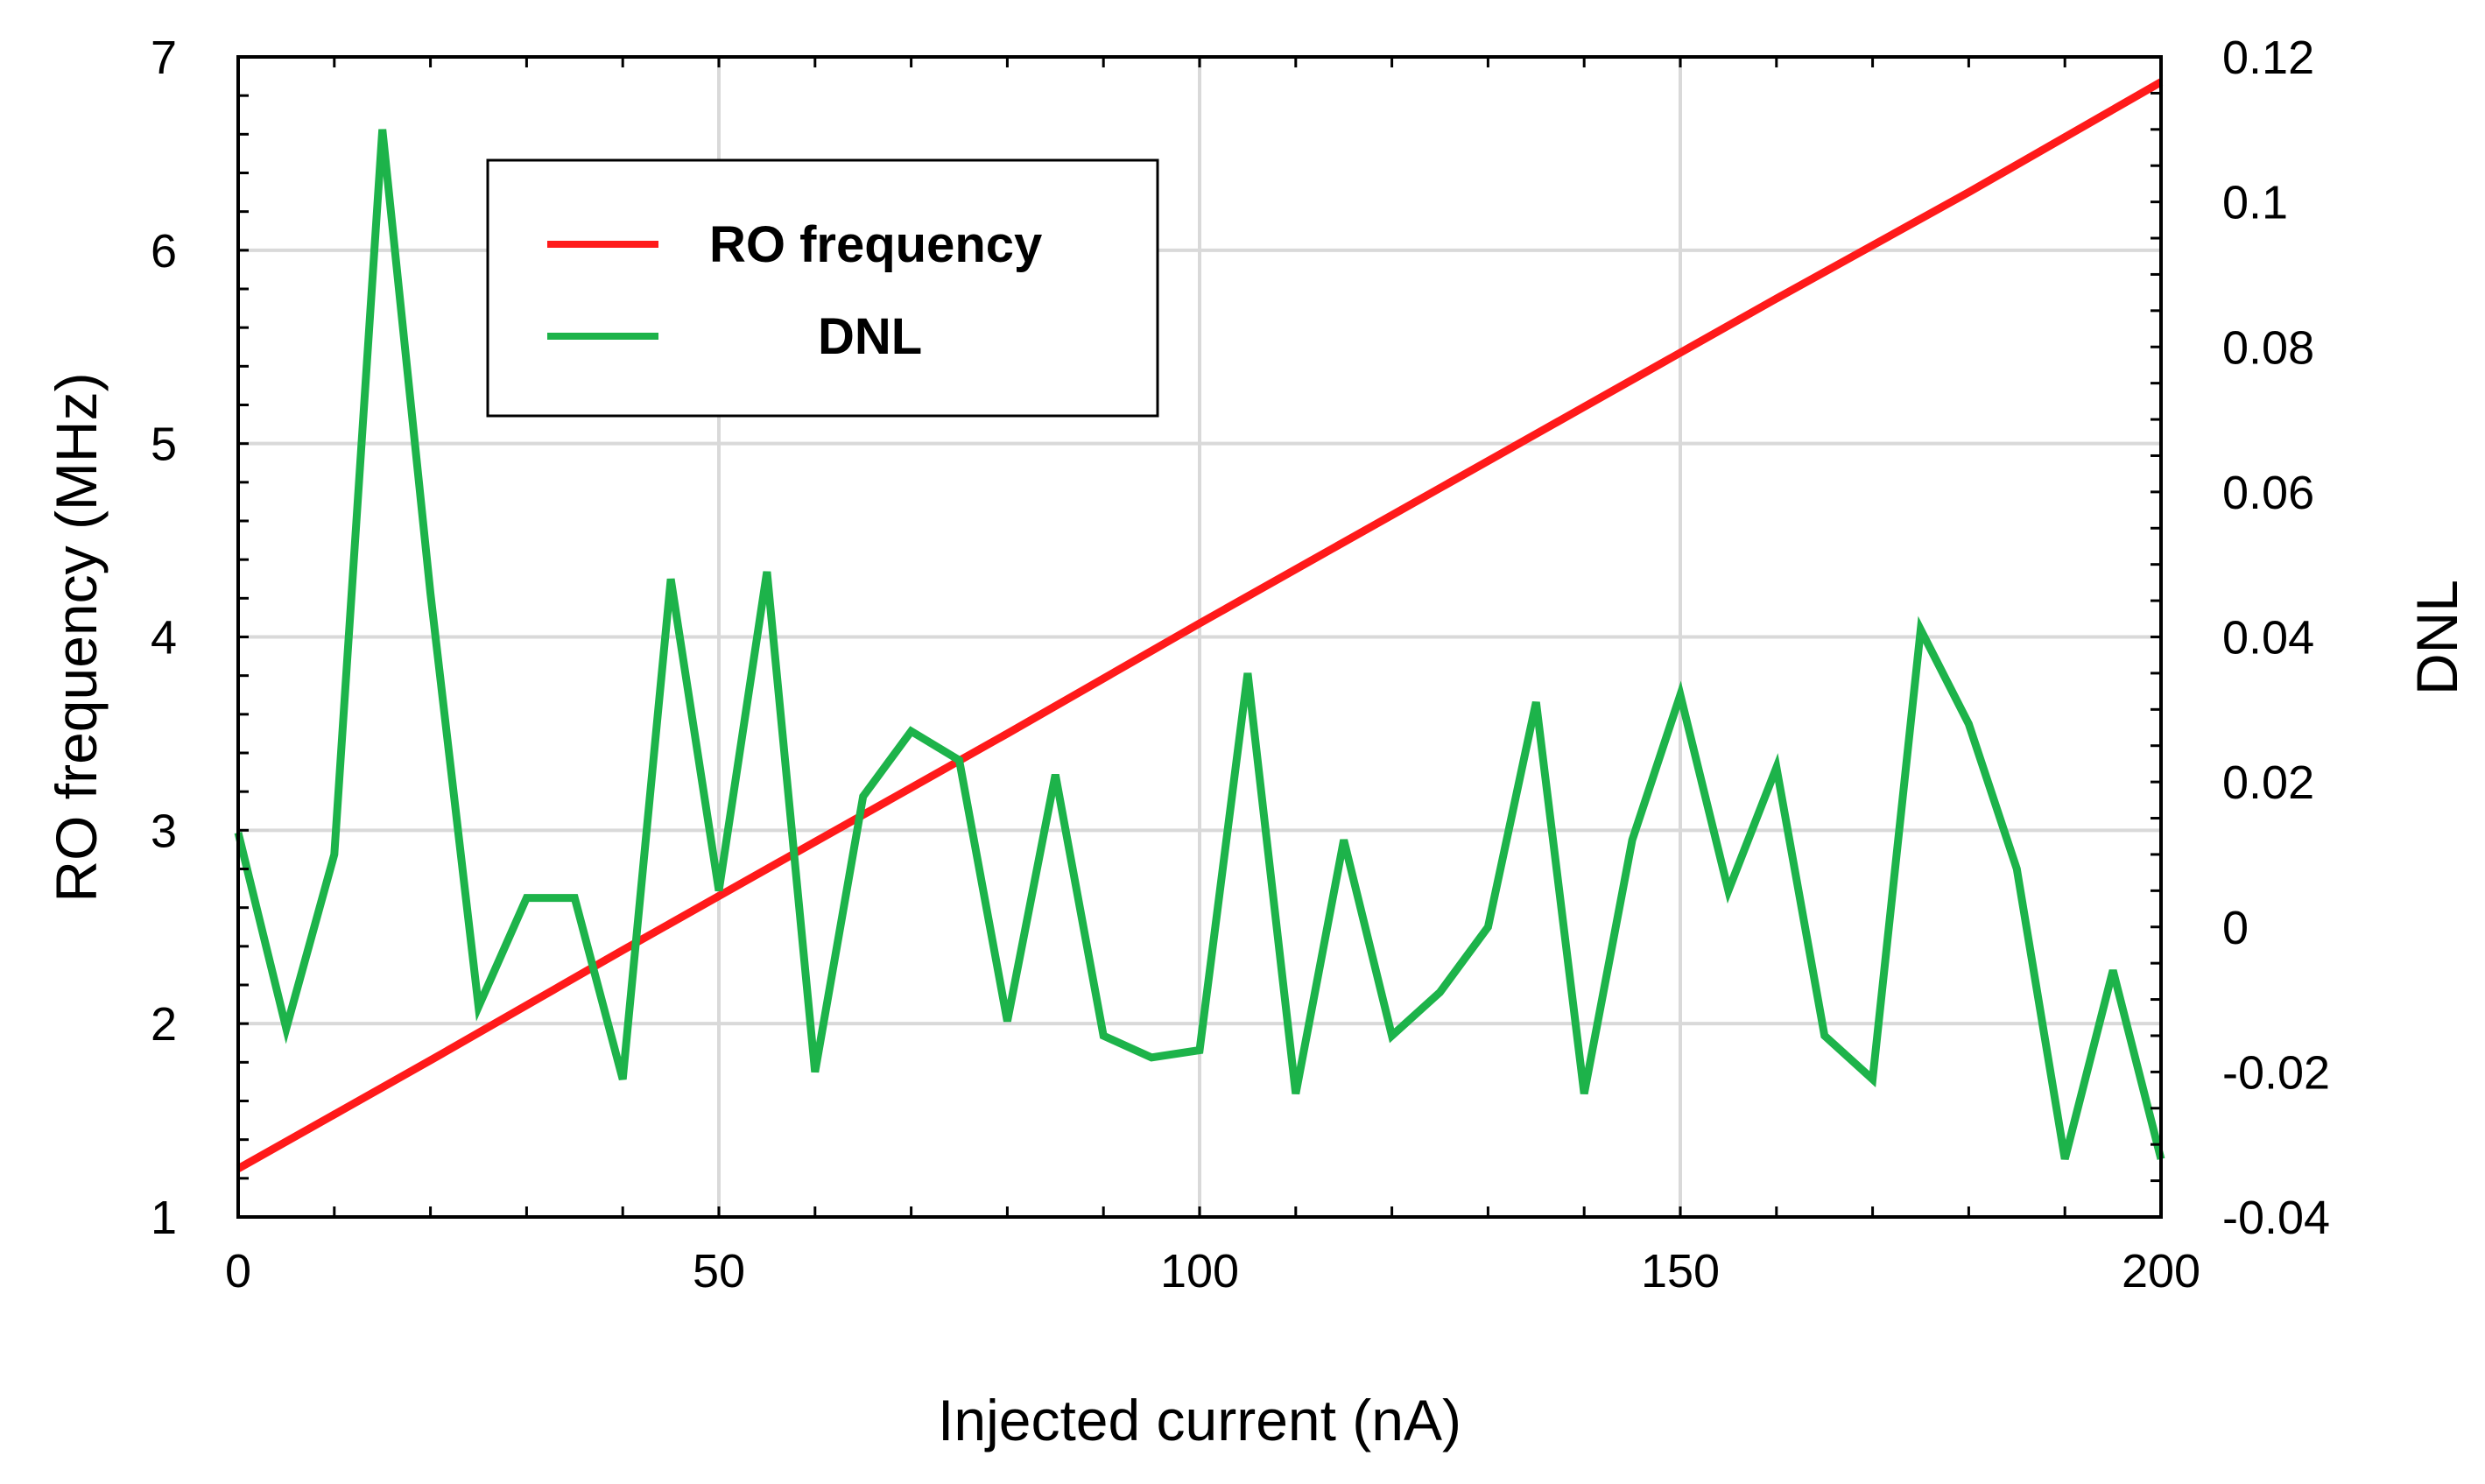  Describe the element at coordinates (238, 1271) in the screenshot. I see `x-tick-label: 0` at that location.